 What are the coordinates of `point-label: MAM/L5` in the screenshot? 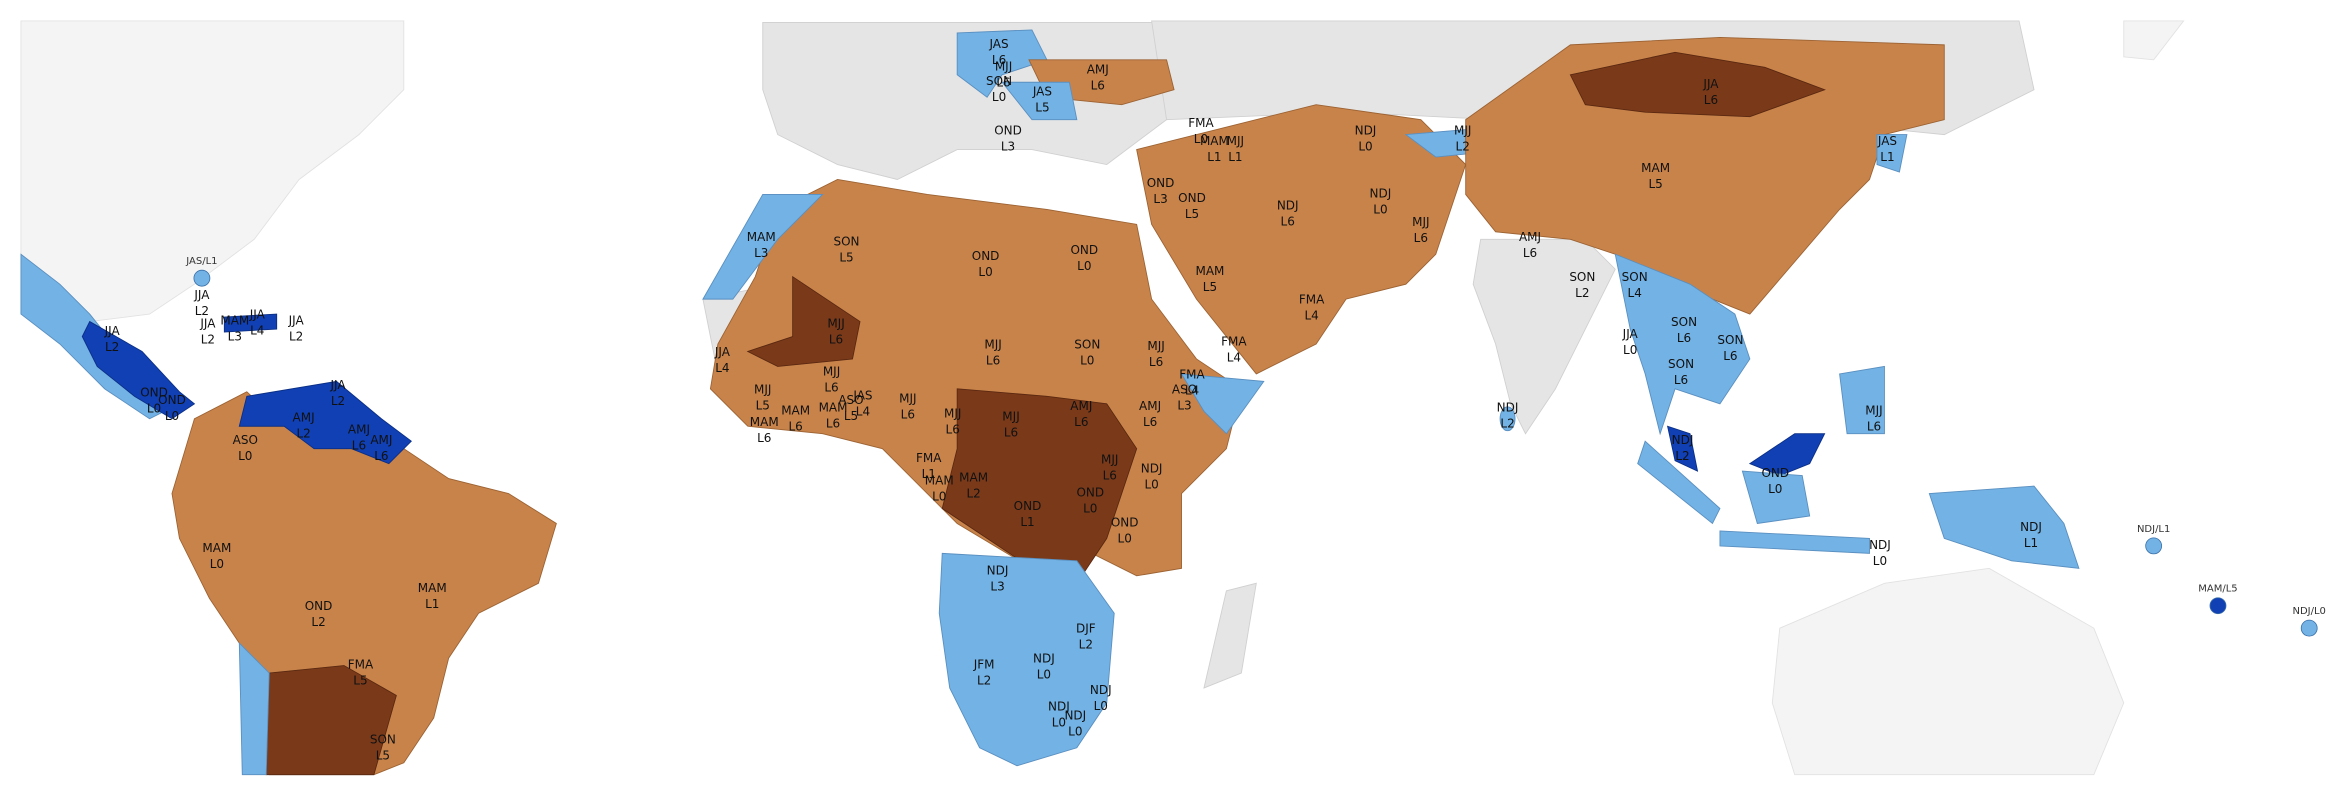 It's located at (2217, 589).